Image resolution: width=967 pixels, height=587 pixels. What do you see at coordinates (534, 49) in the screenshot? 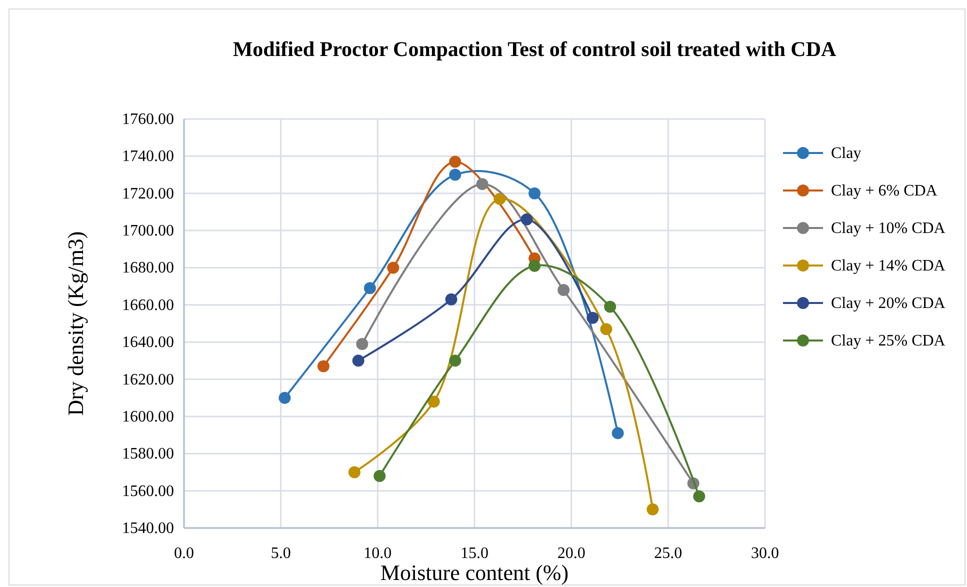
I see `chart-title: Modified Proctor Compaction Test of control soil treated with CDA` at bounding box center [534, 49].